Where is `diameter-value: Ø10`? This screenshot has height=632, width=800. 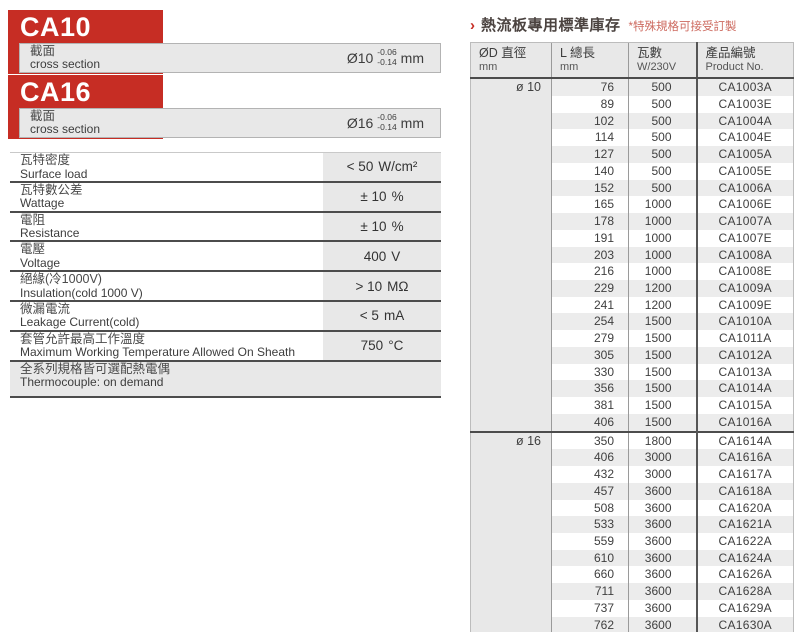 diameter-value: Ø10 is located at coordinates (360, 58).